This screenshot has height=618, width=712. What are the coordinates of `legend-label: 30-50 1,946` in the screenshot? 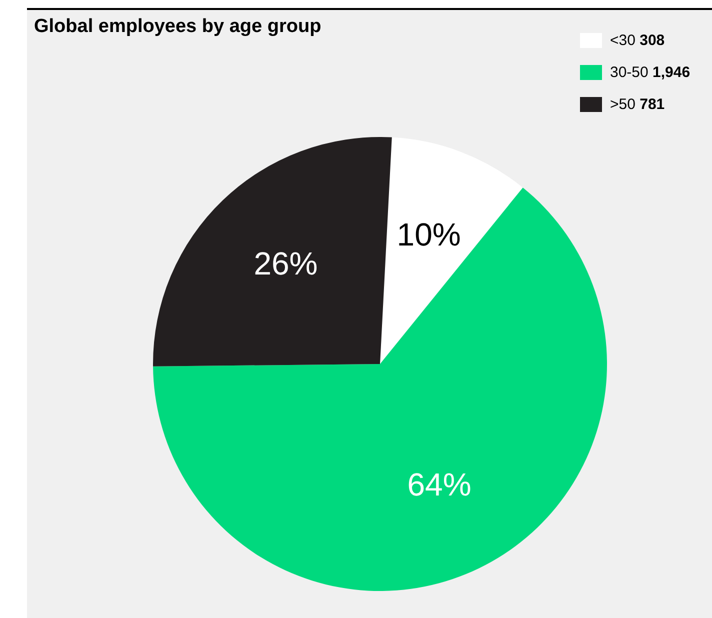 It's located at (650, 72).